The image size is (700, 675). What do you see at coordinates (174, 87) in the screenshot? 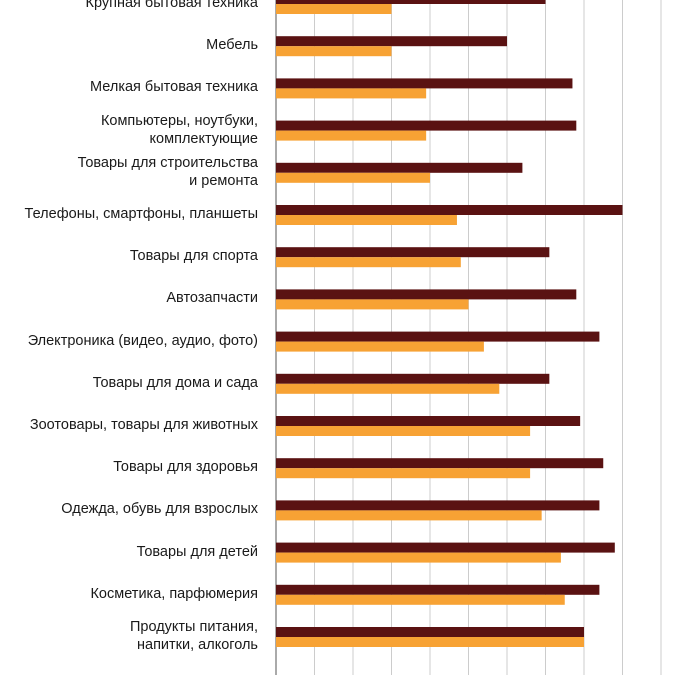
I see `category-label: Мелкая бытовая техника` at bounding box center [174, 87].